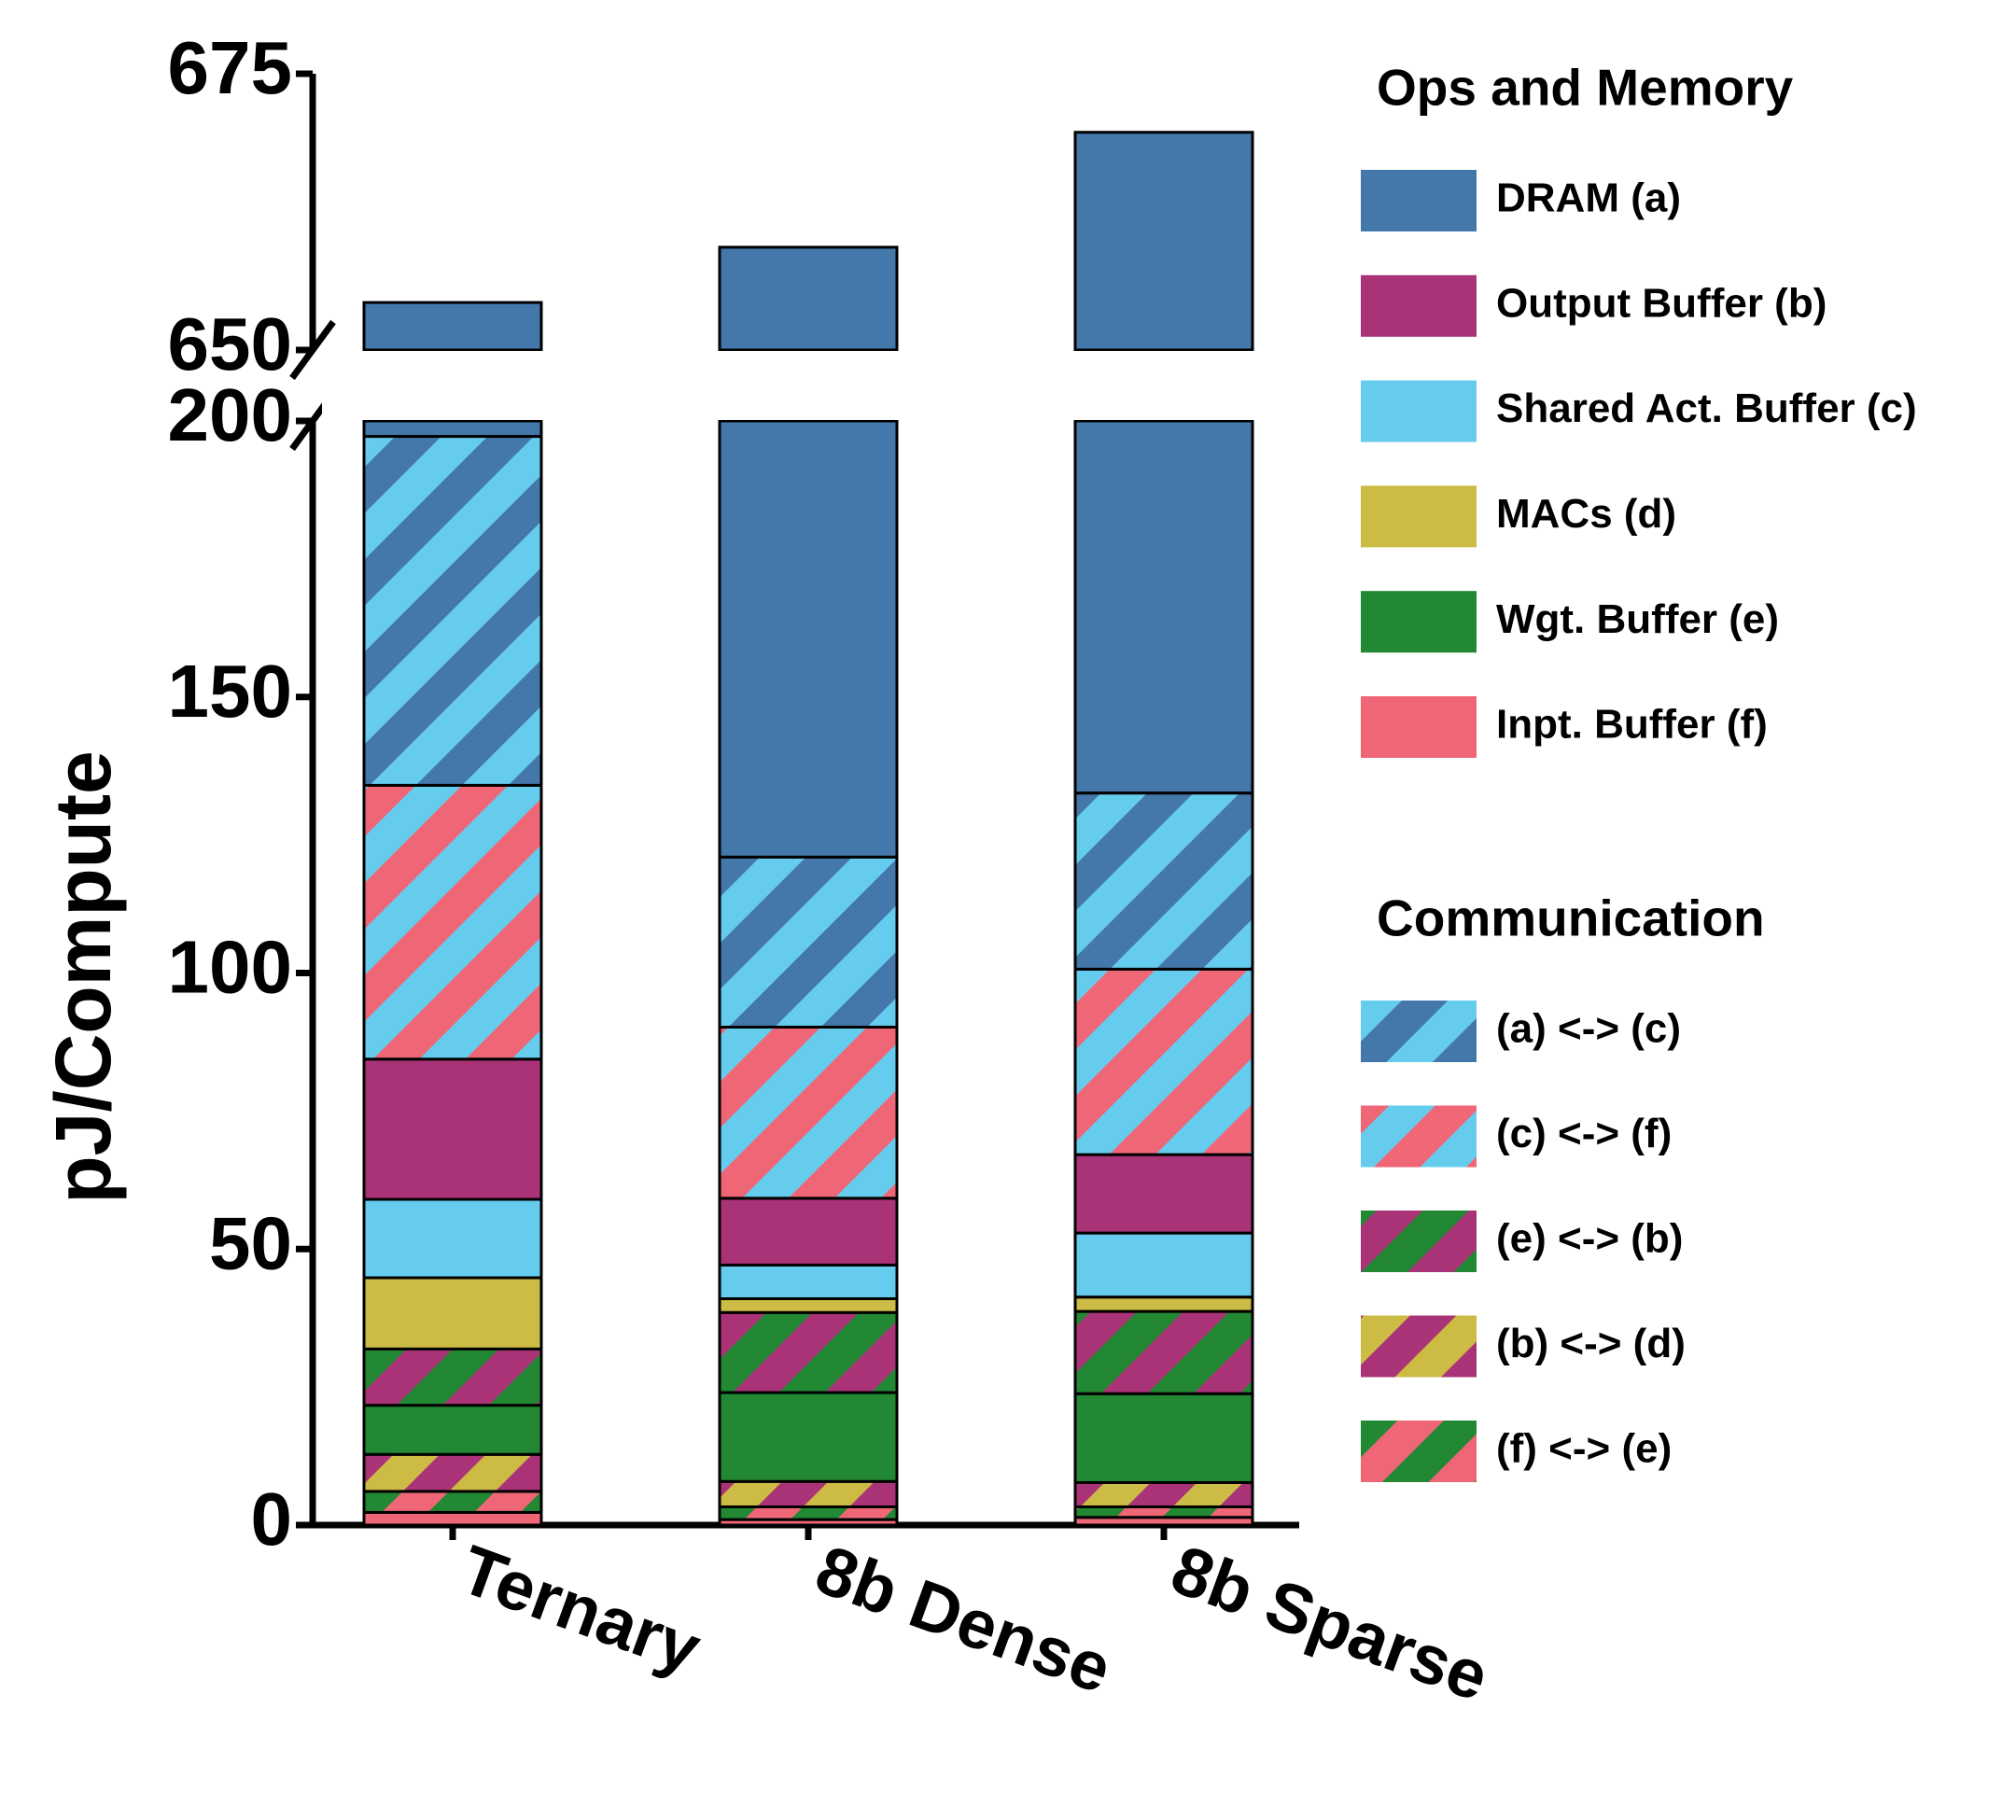 The image size is (2016, 1820). I want to click on axis-break-gap, so click(815, 385).